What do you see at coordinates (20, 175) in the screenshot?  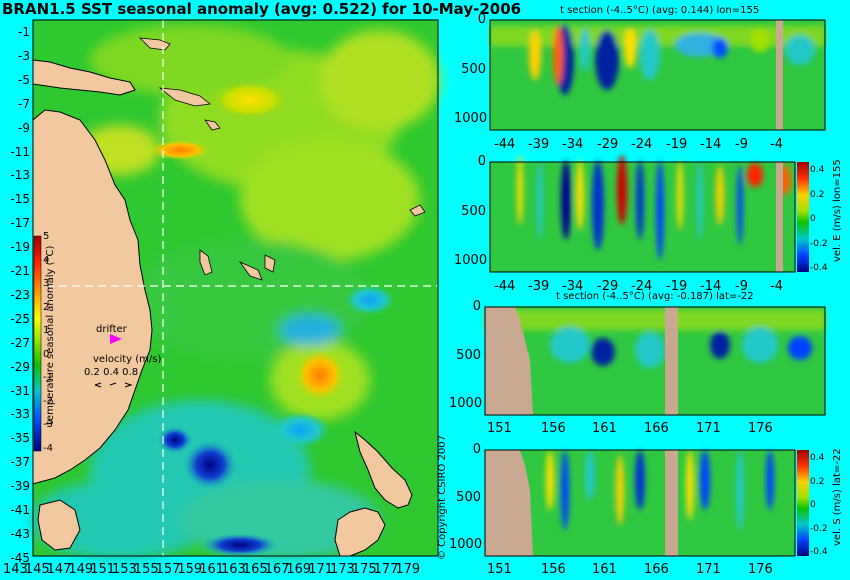 I see `lat-tick-label: -13` at bounding box center [20, 175].